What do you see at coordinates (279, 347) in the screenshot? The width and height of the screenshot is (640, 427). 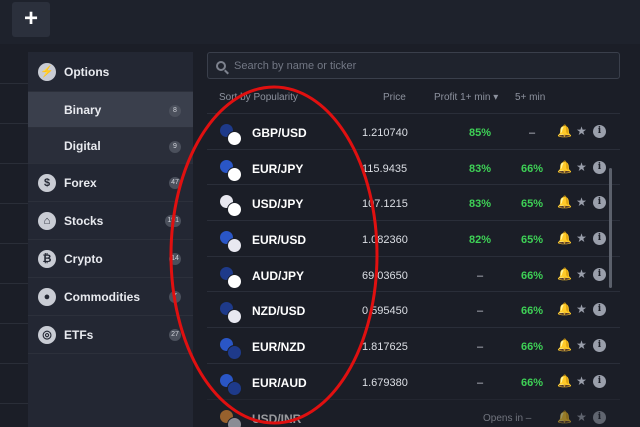 I see `asset-name: EUR/NZD` at bounding box center [279, 347].